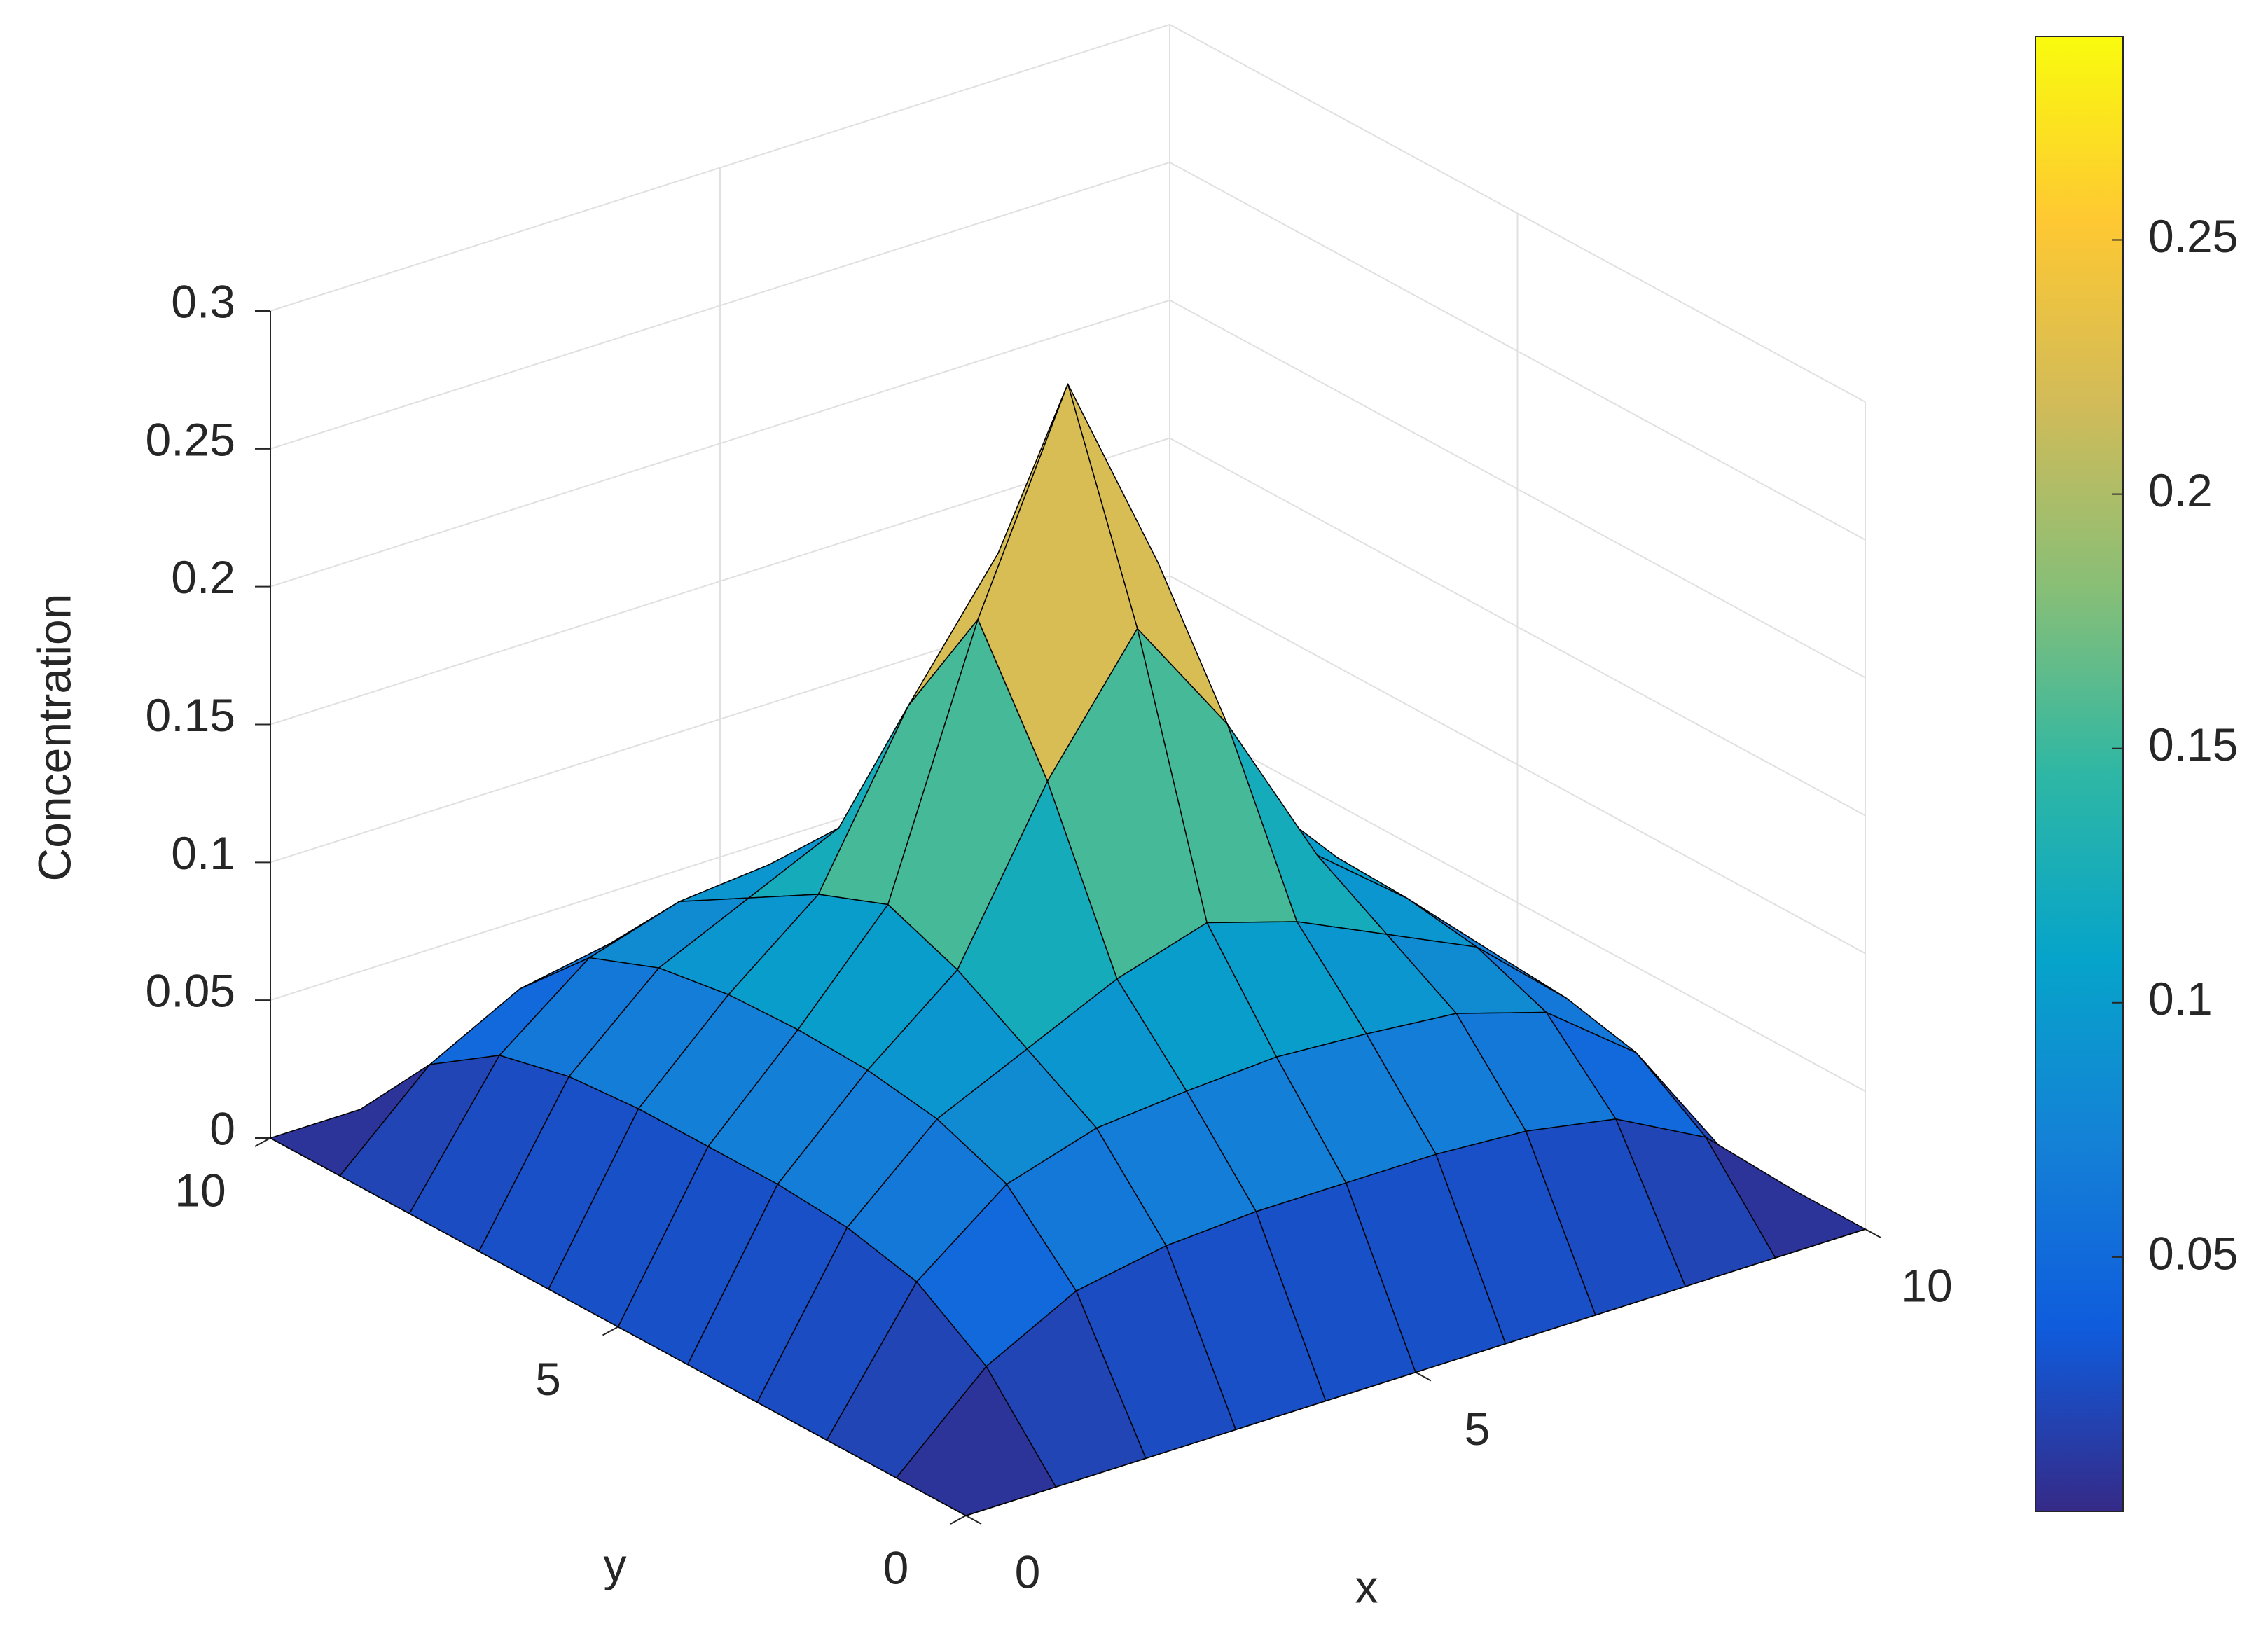 This screenshot has height=1629, width=2268. Describe the element at coordinates (200, 1190) in the screenshot. I see `y-tick-label: 10` at that location.